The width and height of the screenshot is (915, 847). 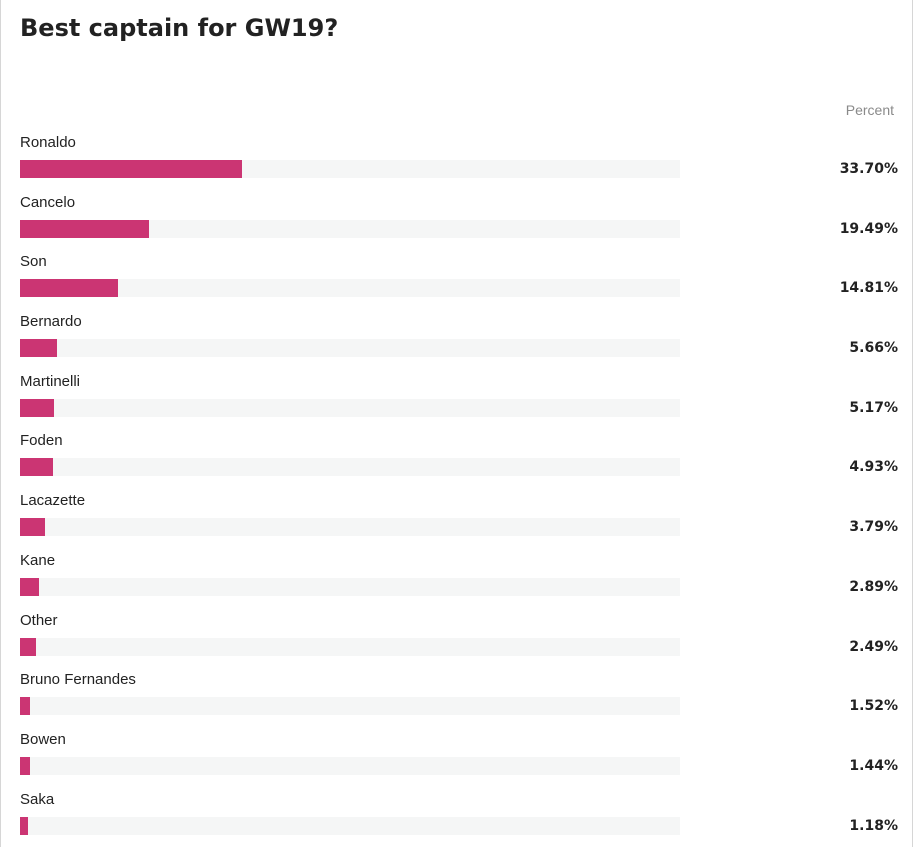 What do you see at coordinates (33, 262) in the screenshot?
I see `bar-label: Son` at bounding box center [33, 262].